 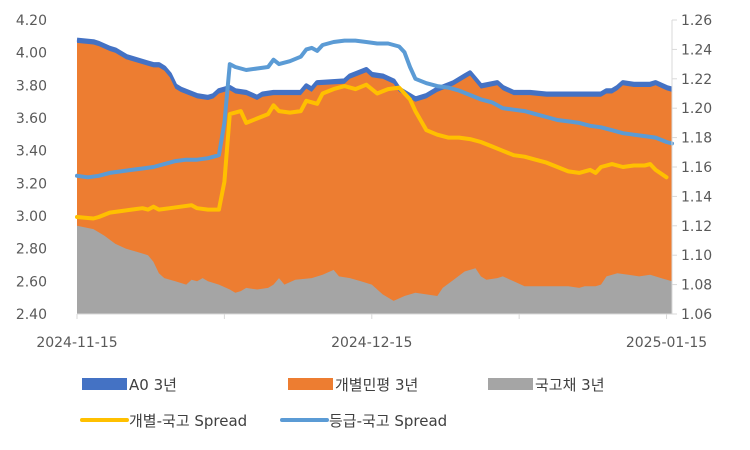 What do you see at coordinates (696, 109) in the screenshot?
I see `right-axis-tick-label: 1.20` at bounding box center [696, 109].